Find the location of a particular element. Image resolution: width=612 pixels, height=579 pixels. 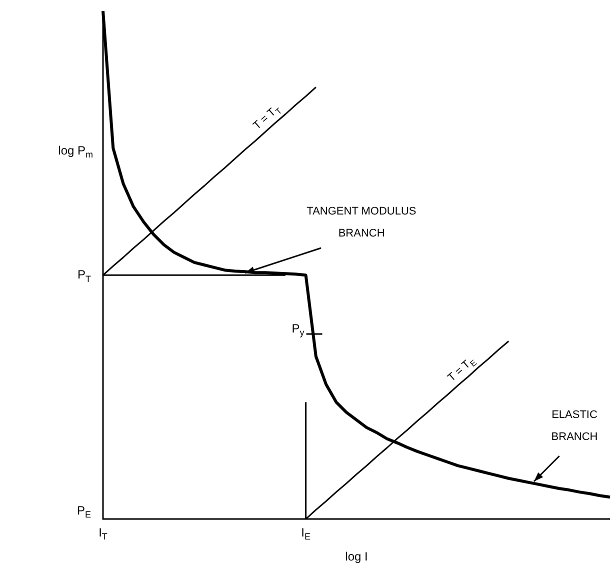

text: T = TT is located at coordinates (267, 119).